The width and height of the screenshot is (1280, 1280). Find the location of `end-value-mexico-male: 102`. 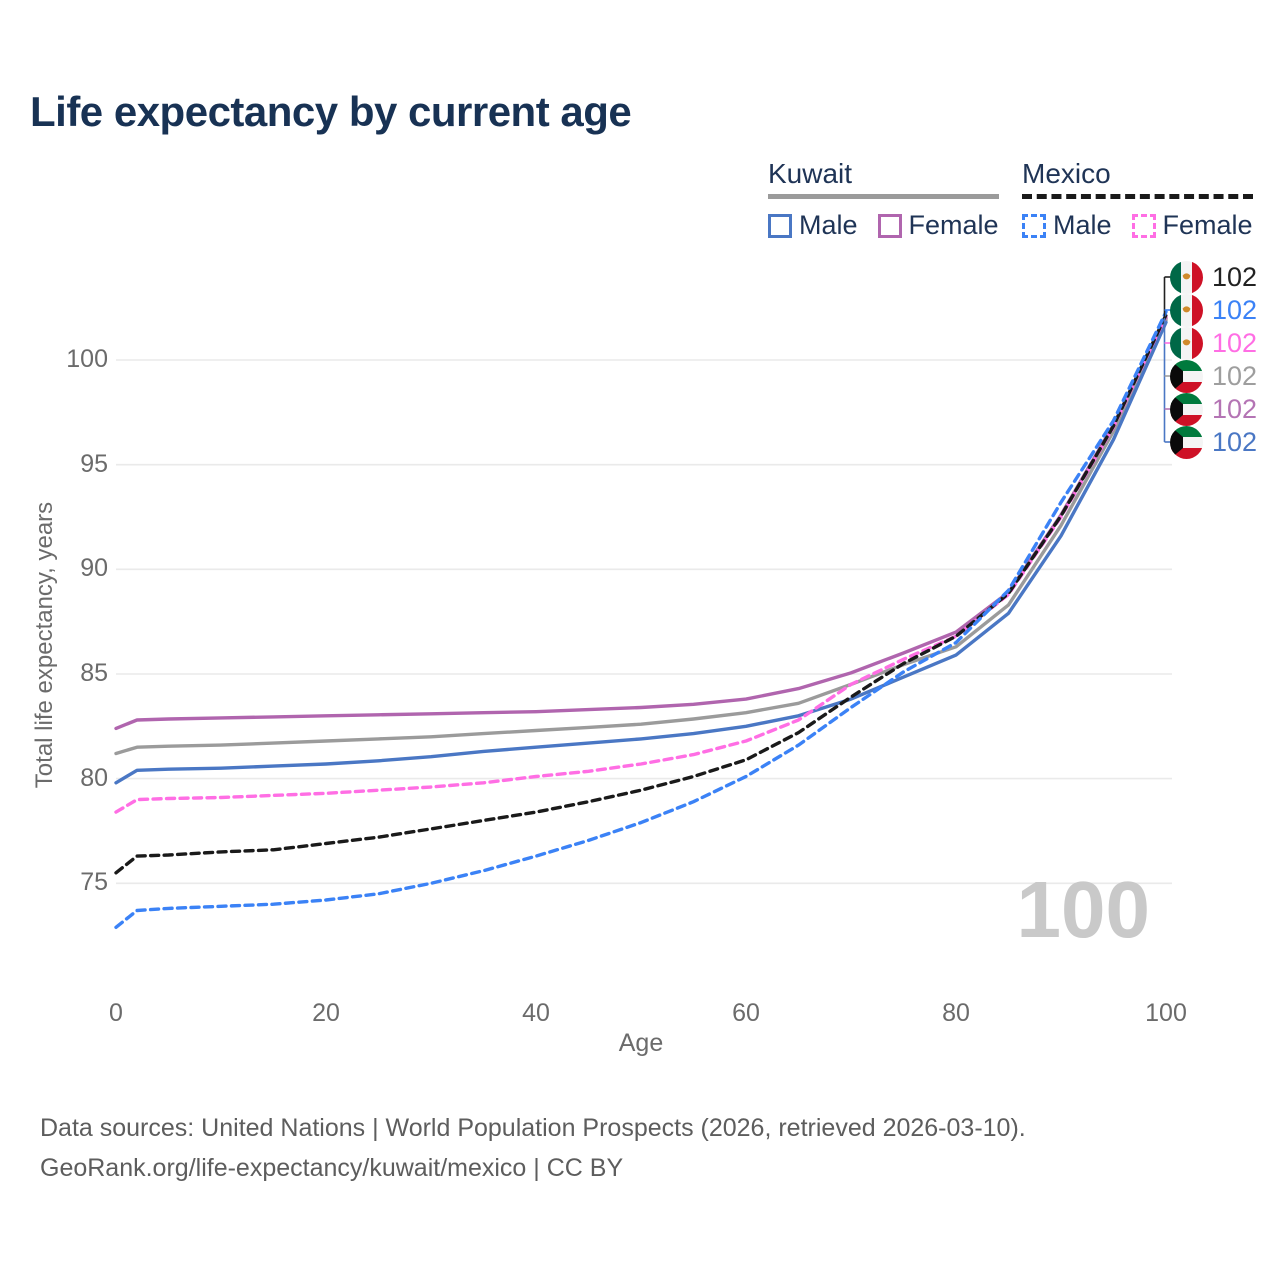

end-value-mexico-male: 102 is located at coordinates (1235, 310).